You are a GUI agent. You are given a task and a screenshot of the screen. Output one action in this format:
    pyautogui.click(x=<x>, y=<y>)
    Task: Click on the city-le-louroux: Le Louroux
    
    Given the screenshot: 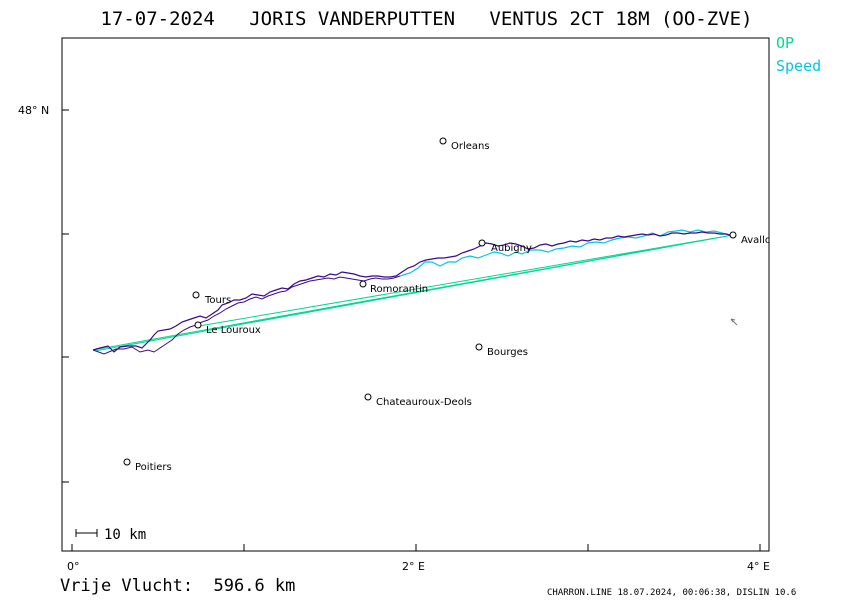 What is the action you would take?
    pyautogui.click(x=227, y=328)
    